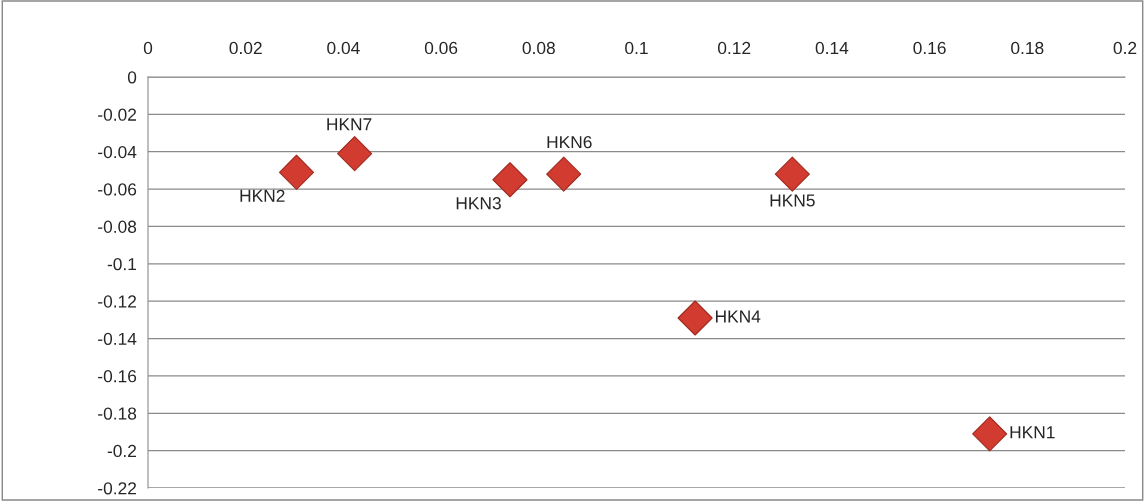  I want to click on x-tick-label: 0.08, so click(538, 48).